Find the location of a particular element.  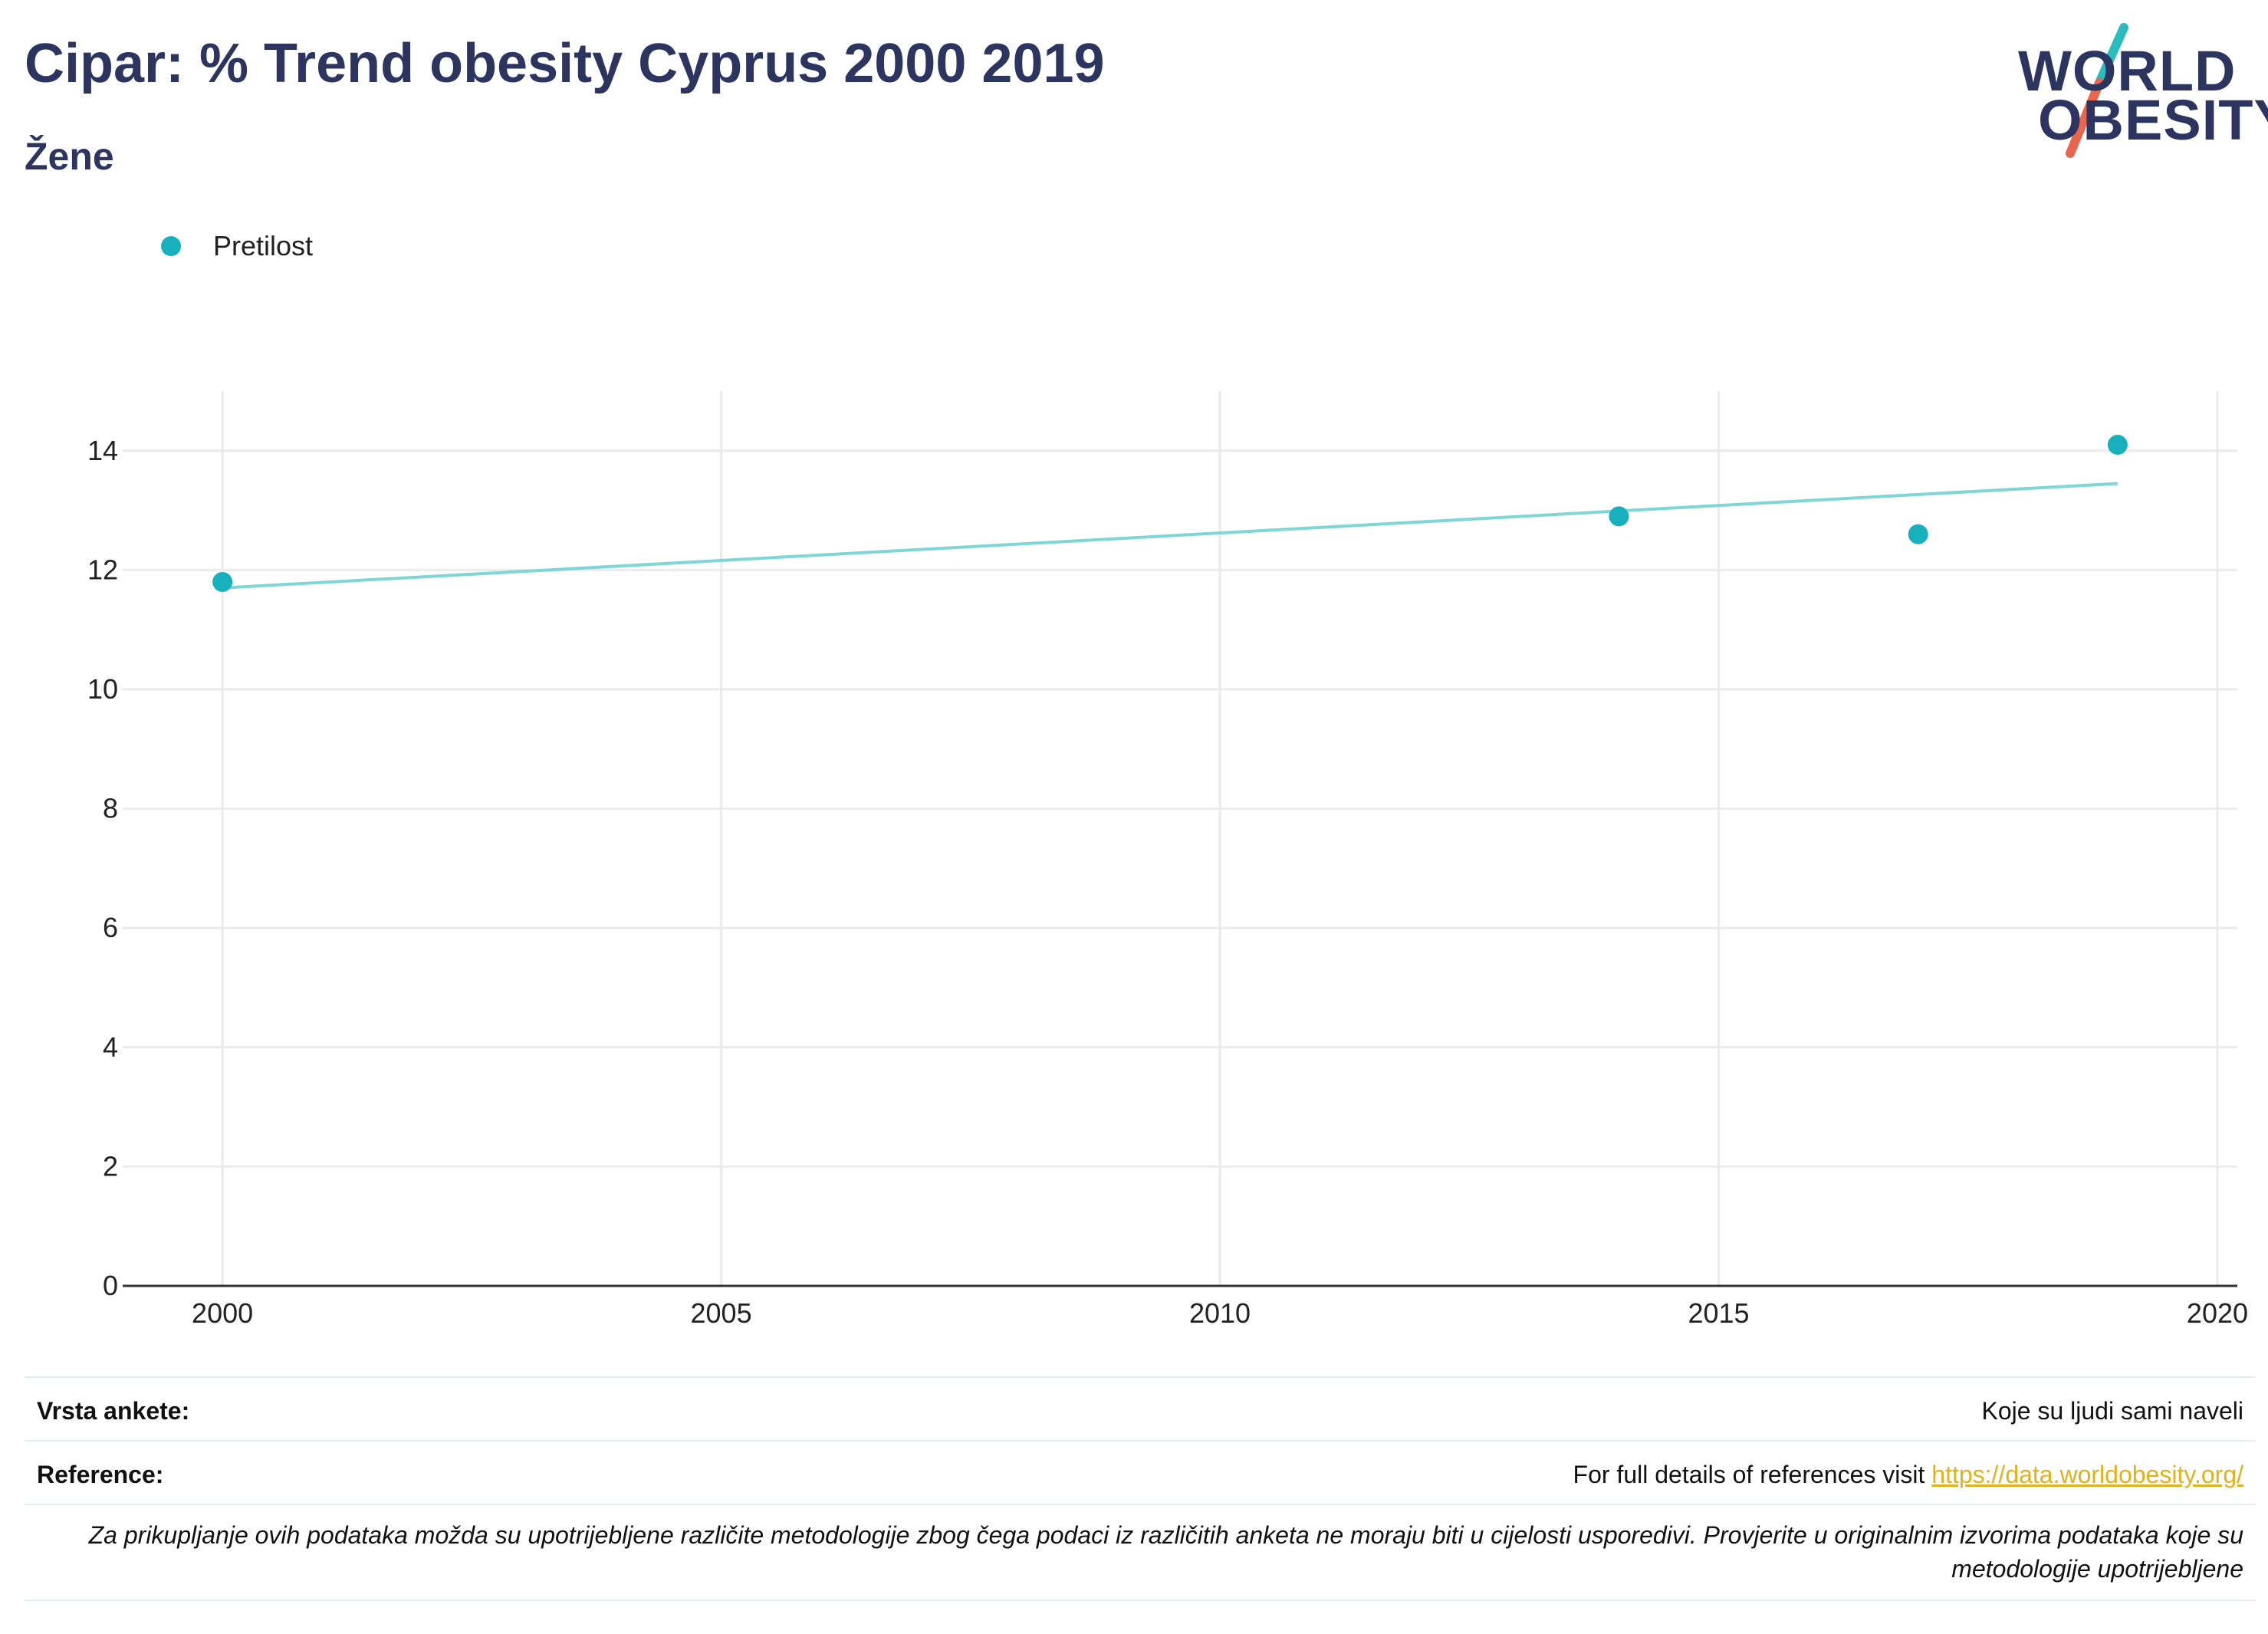

y-tick-label: 14 is located at coordinates (102, 451).